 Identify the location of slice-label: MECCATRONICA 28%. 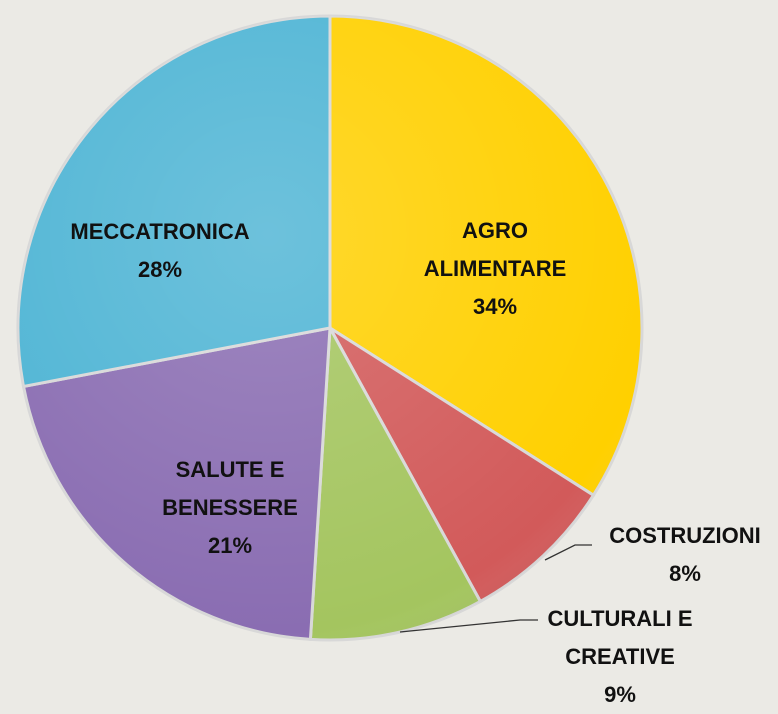
(160, 251).